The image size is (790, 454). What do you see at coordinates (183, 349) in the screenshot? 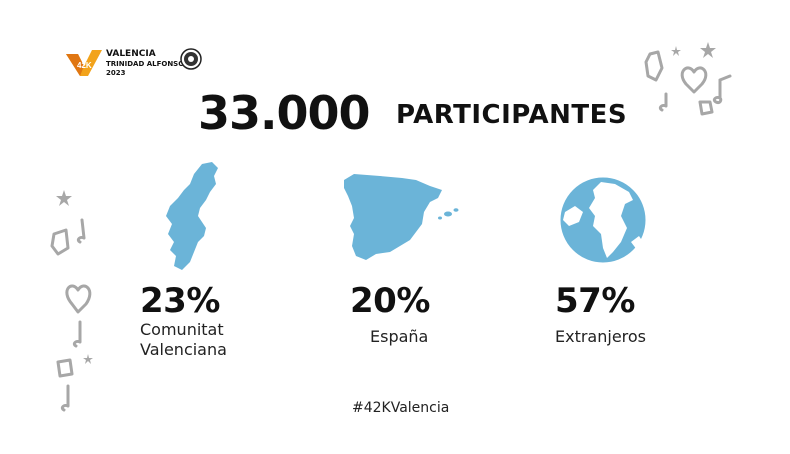
I see `stat-label-line2: Valenciana` at bounding box center [183, 349].